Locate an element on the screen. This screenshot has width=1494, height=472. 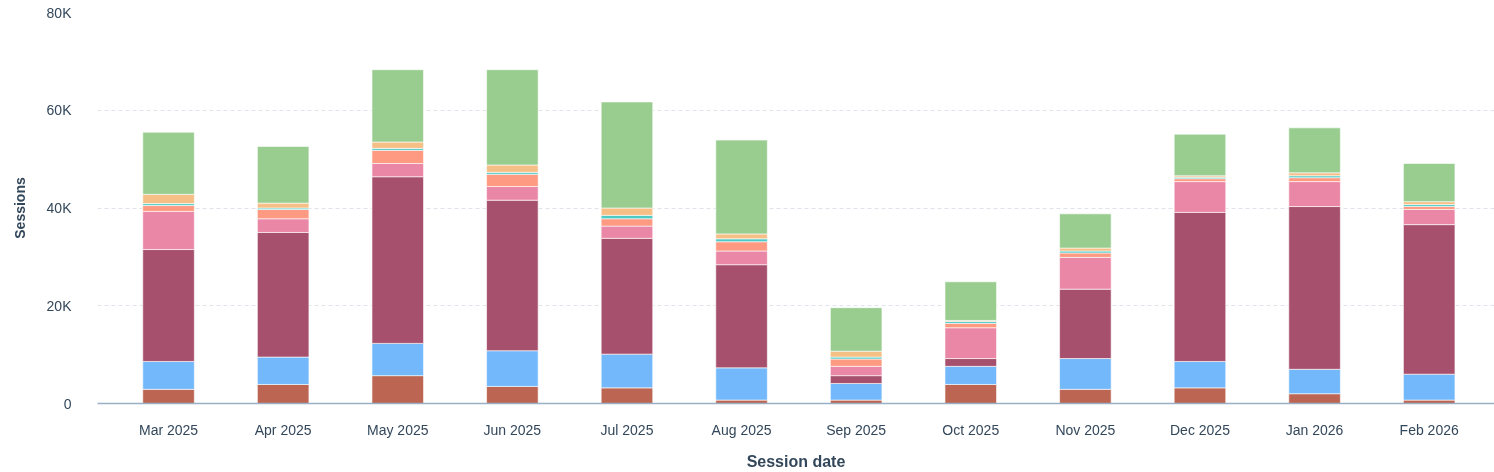
y-tick-label: 40K is located at coordinates (59, 208).